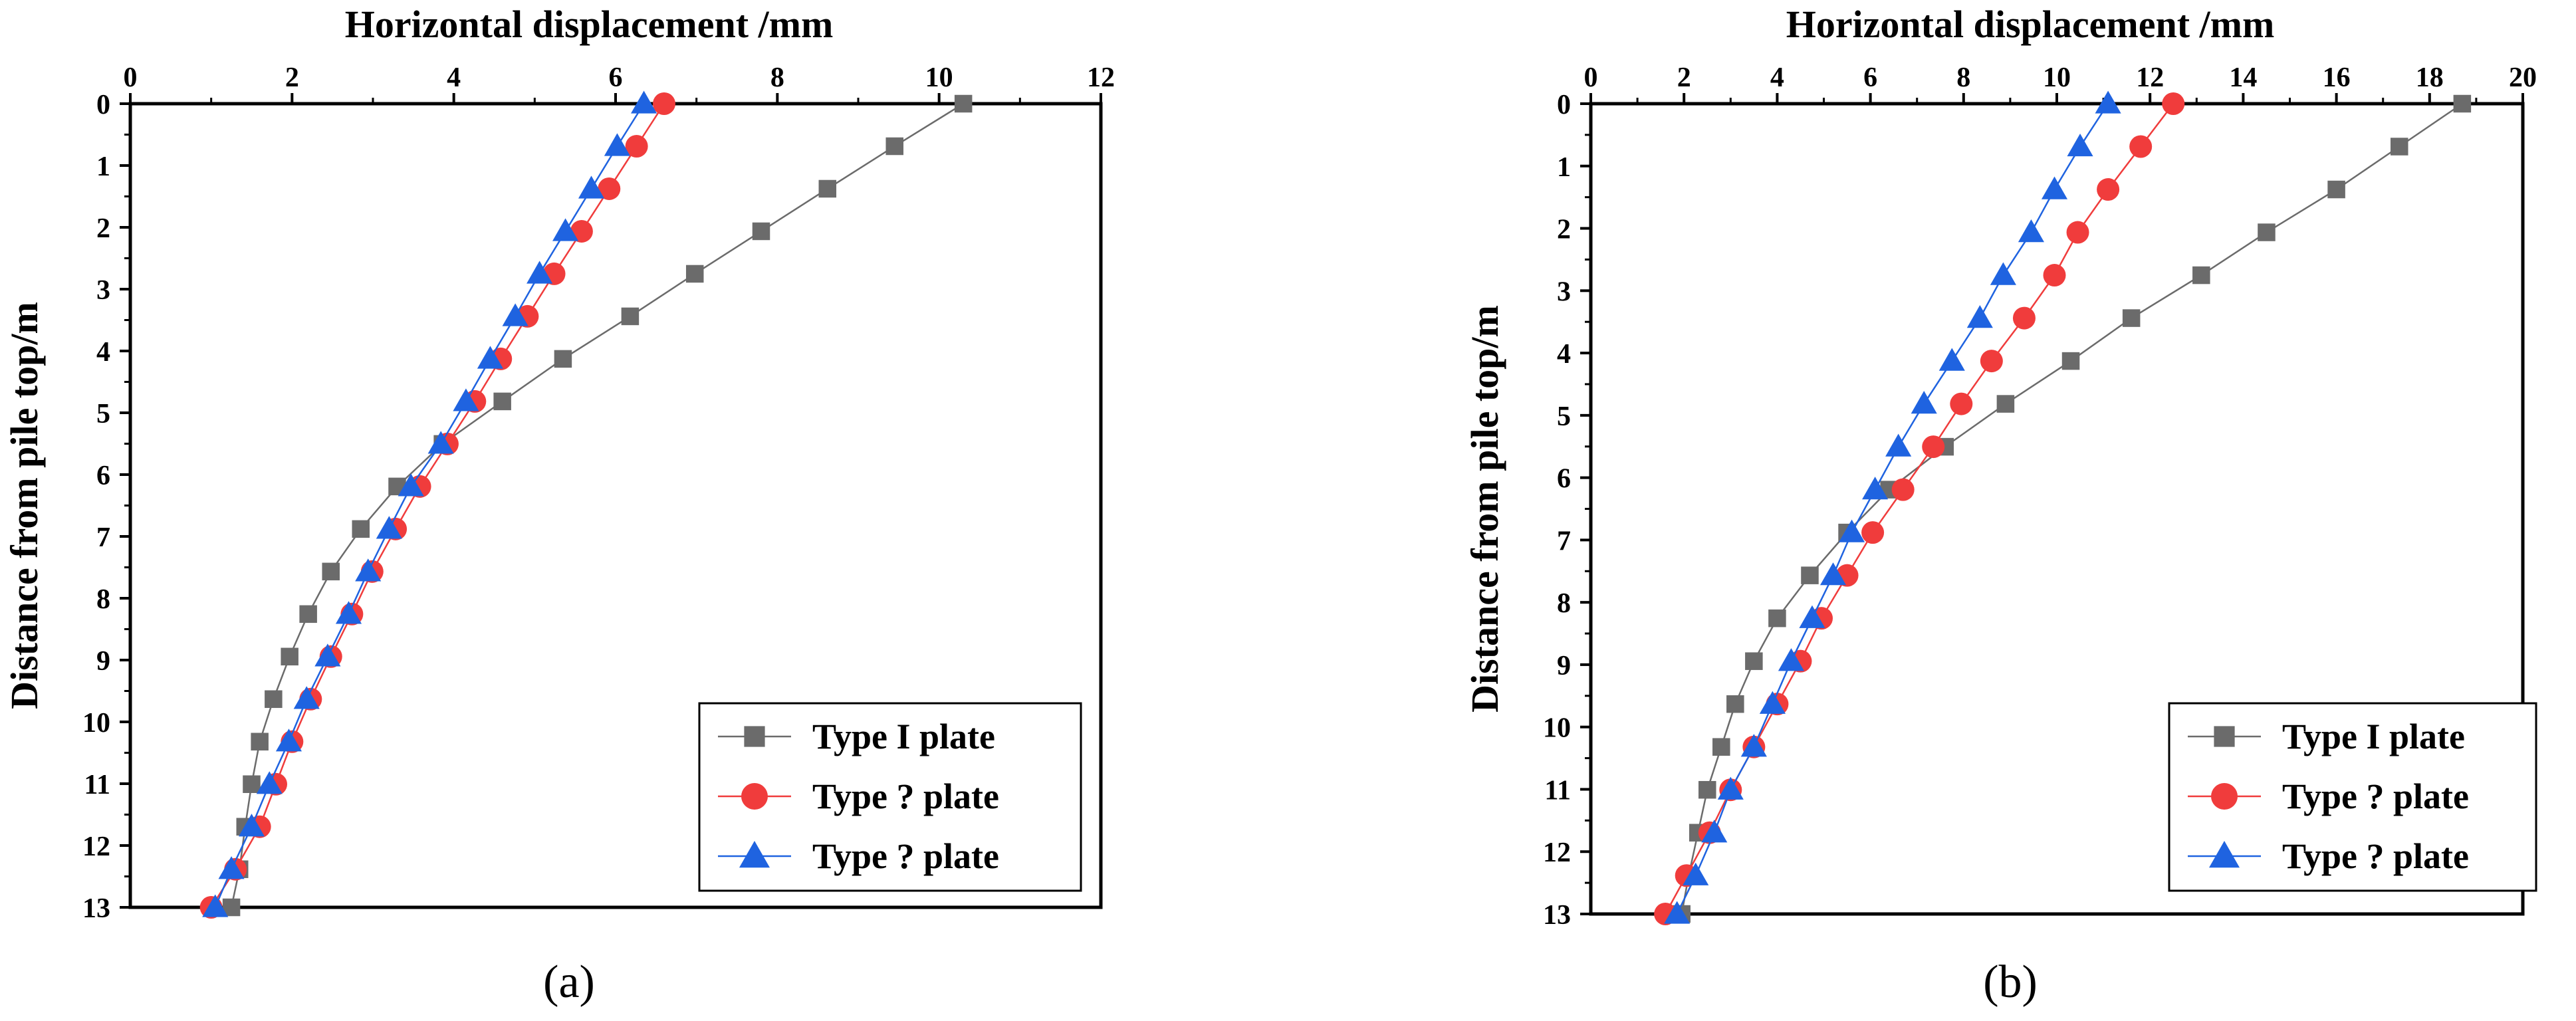 This screenshot has height=1021, width=2576. I want to click on legend-label: Type I plate, so click(2373, 736).